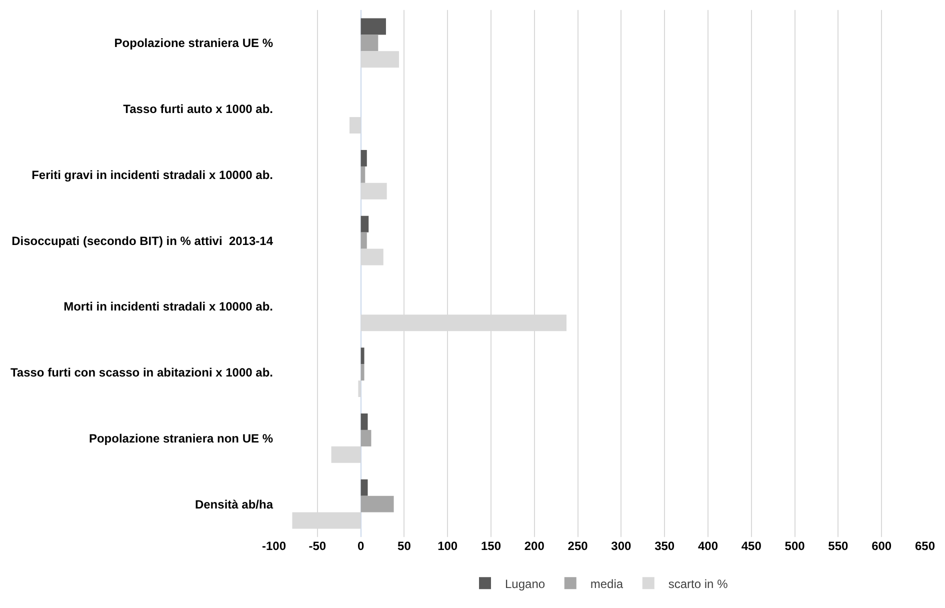  Describe the element at coordinates (181, 438) in the screenshot. I see `y-tick-label: Popolazione straniera non UE %` at that location.